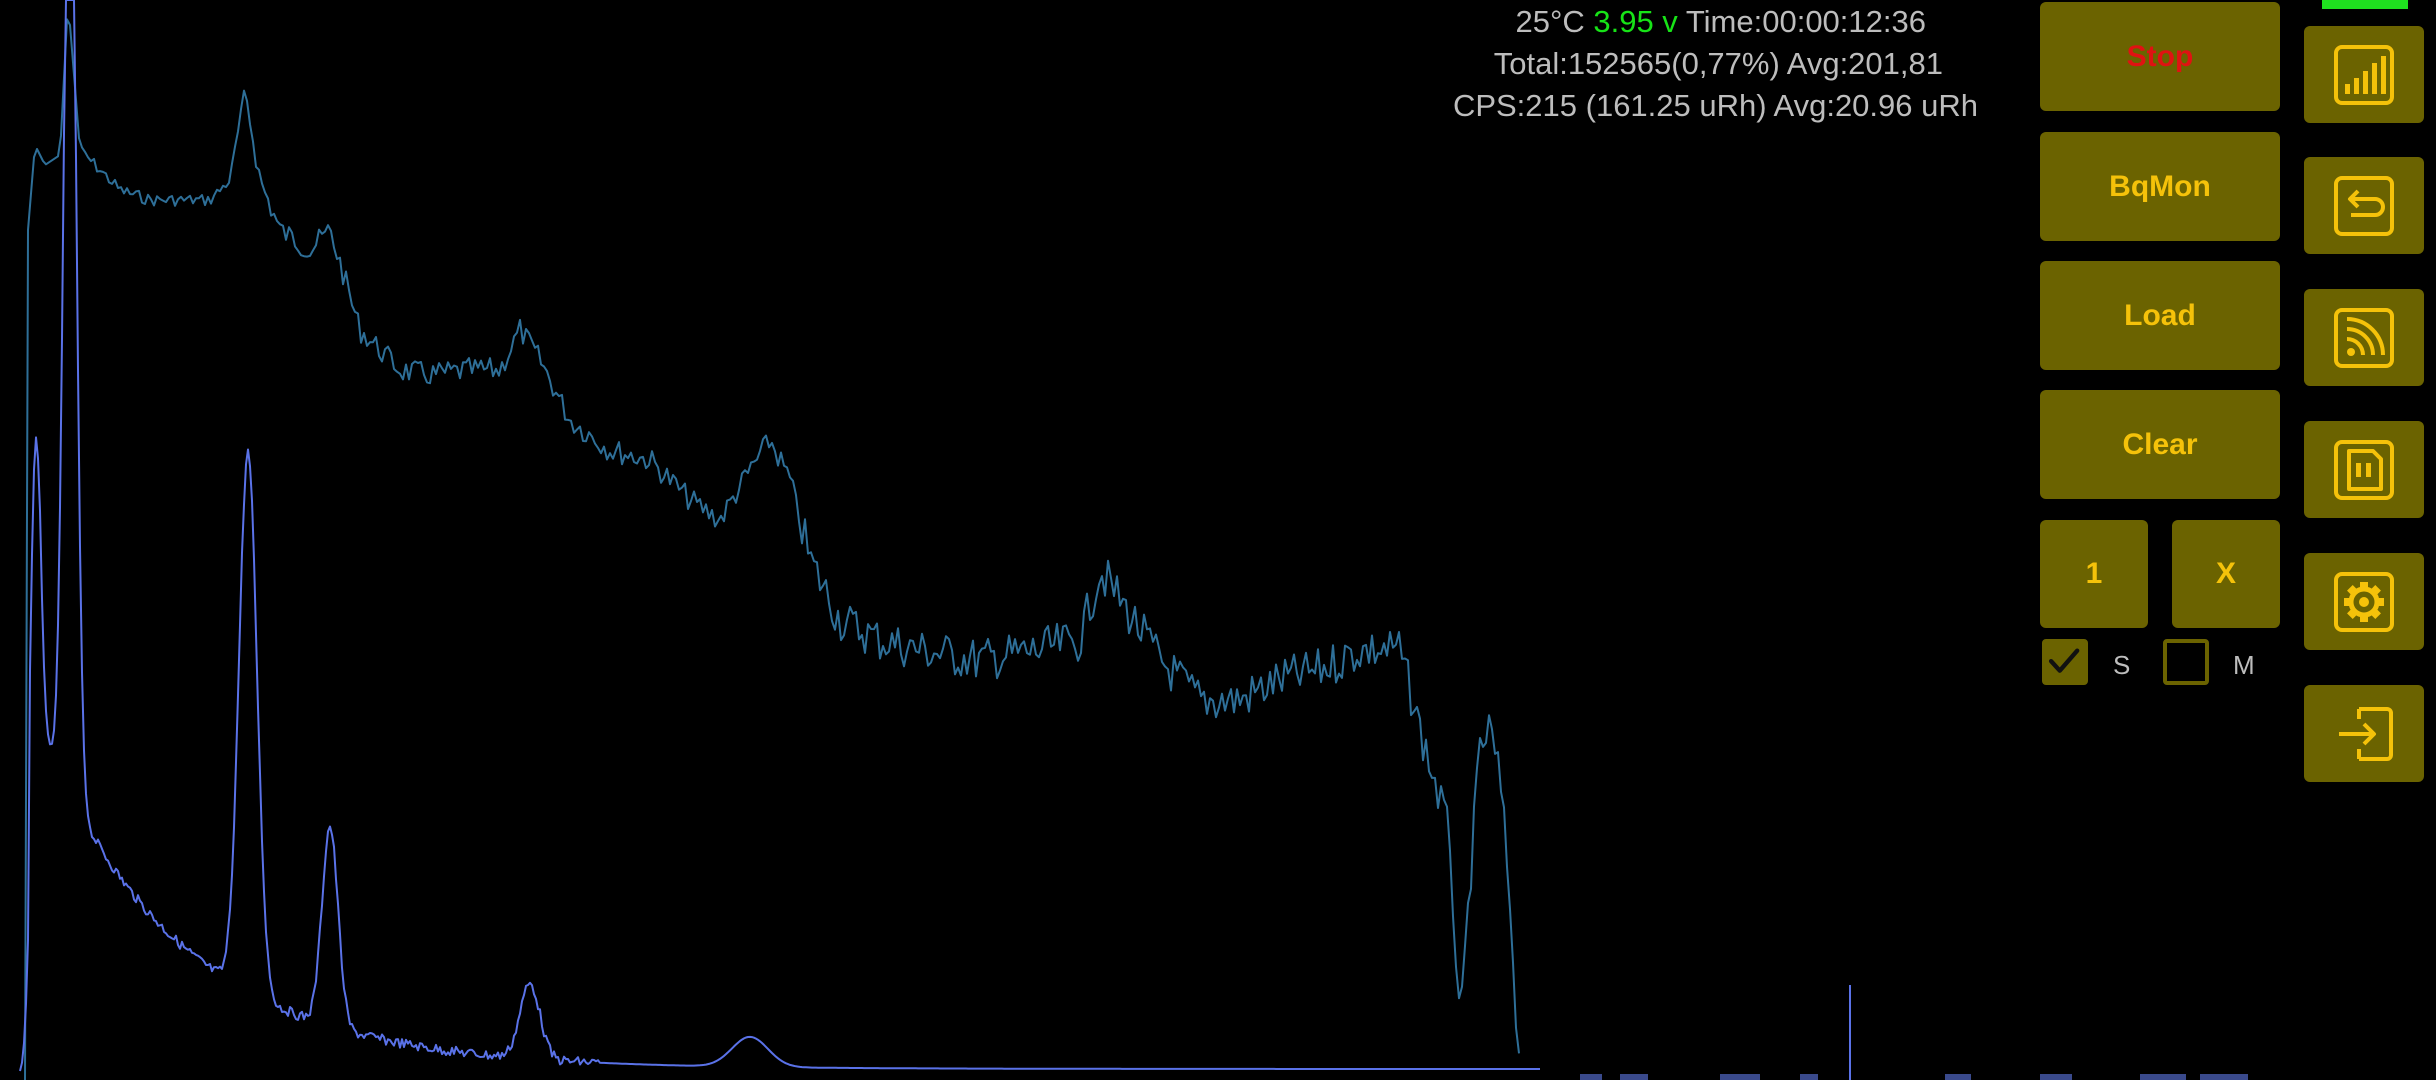  I want to click on m-checkbox, so click(2186, 662).